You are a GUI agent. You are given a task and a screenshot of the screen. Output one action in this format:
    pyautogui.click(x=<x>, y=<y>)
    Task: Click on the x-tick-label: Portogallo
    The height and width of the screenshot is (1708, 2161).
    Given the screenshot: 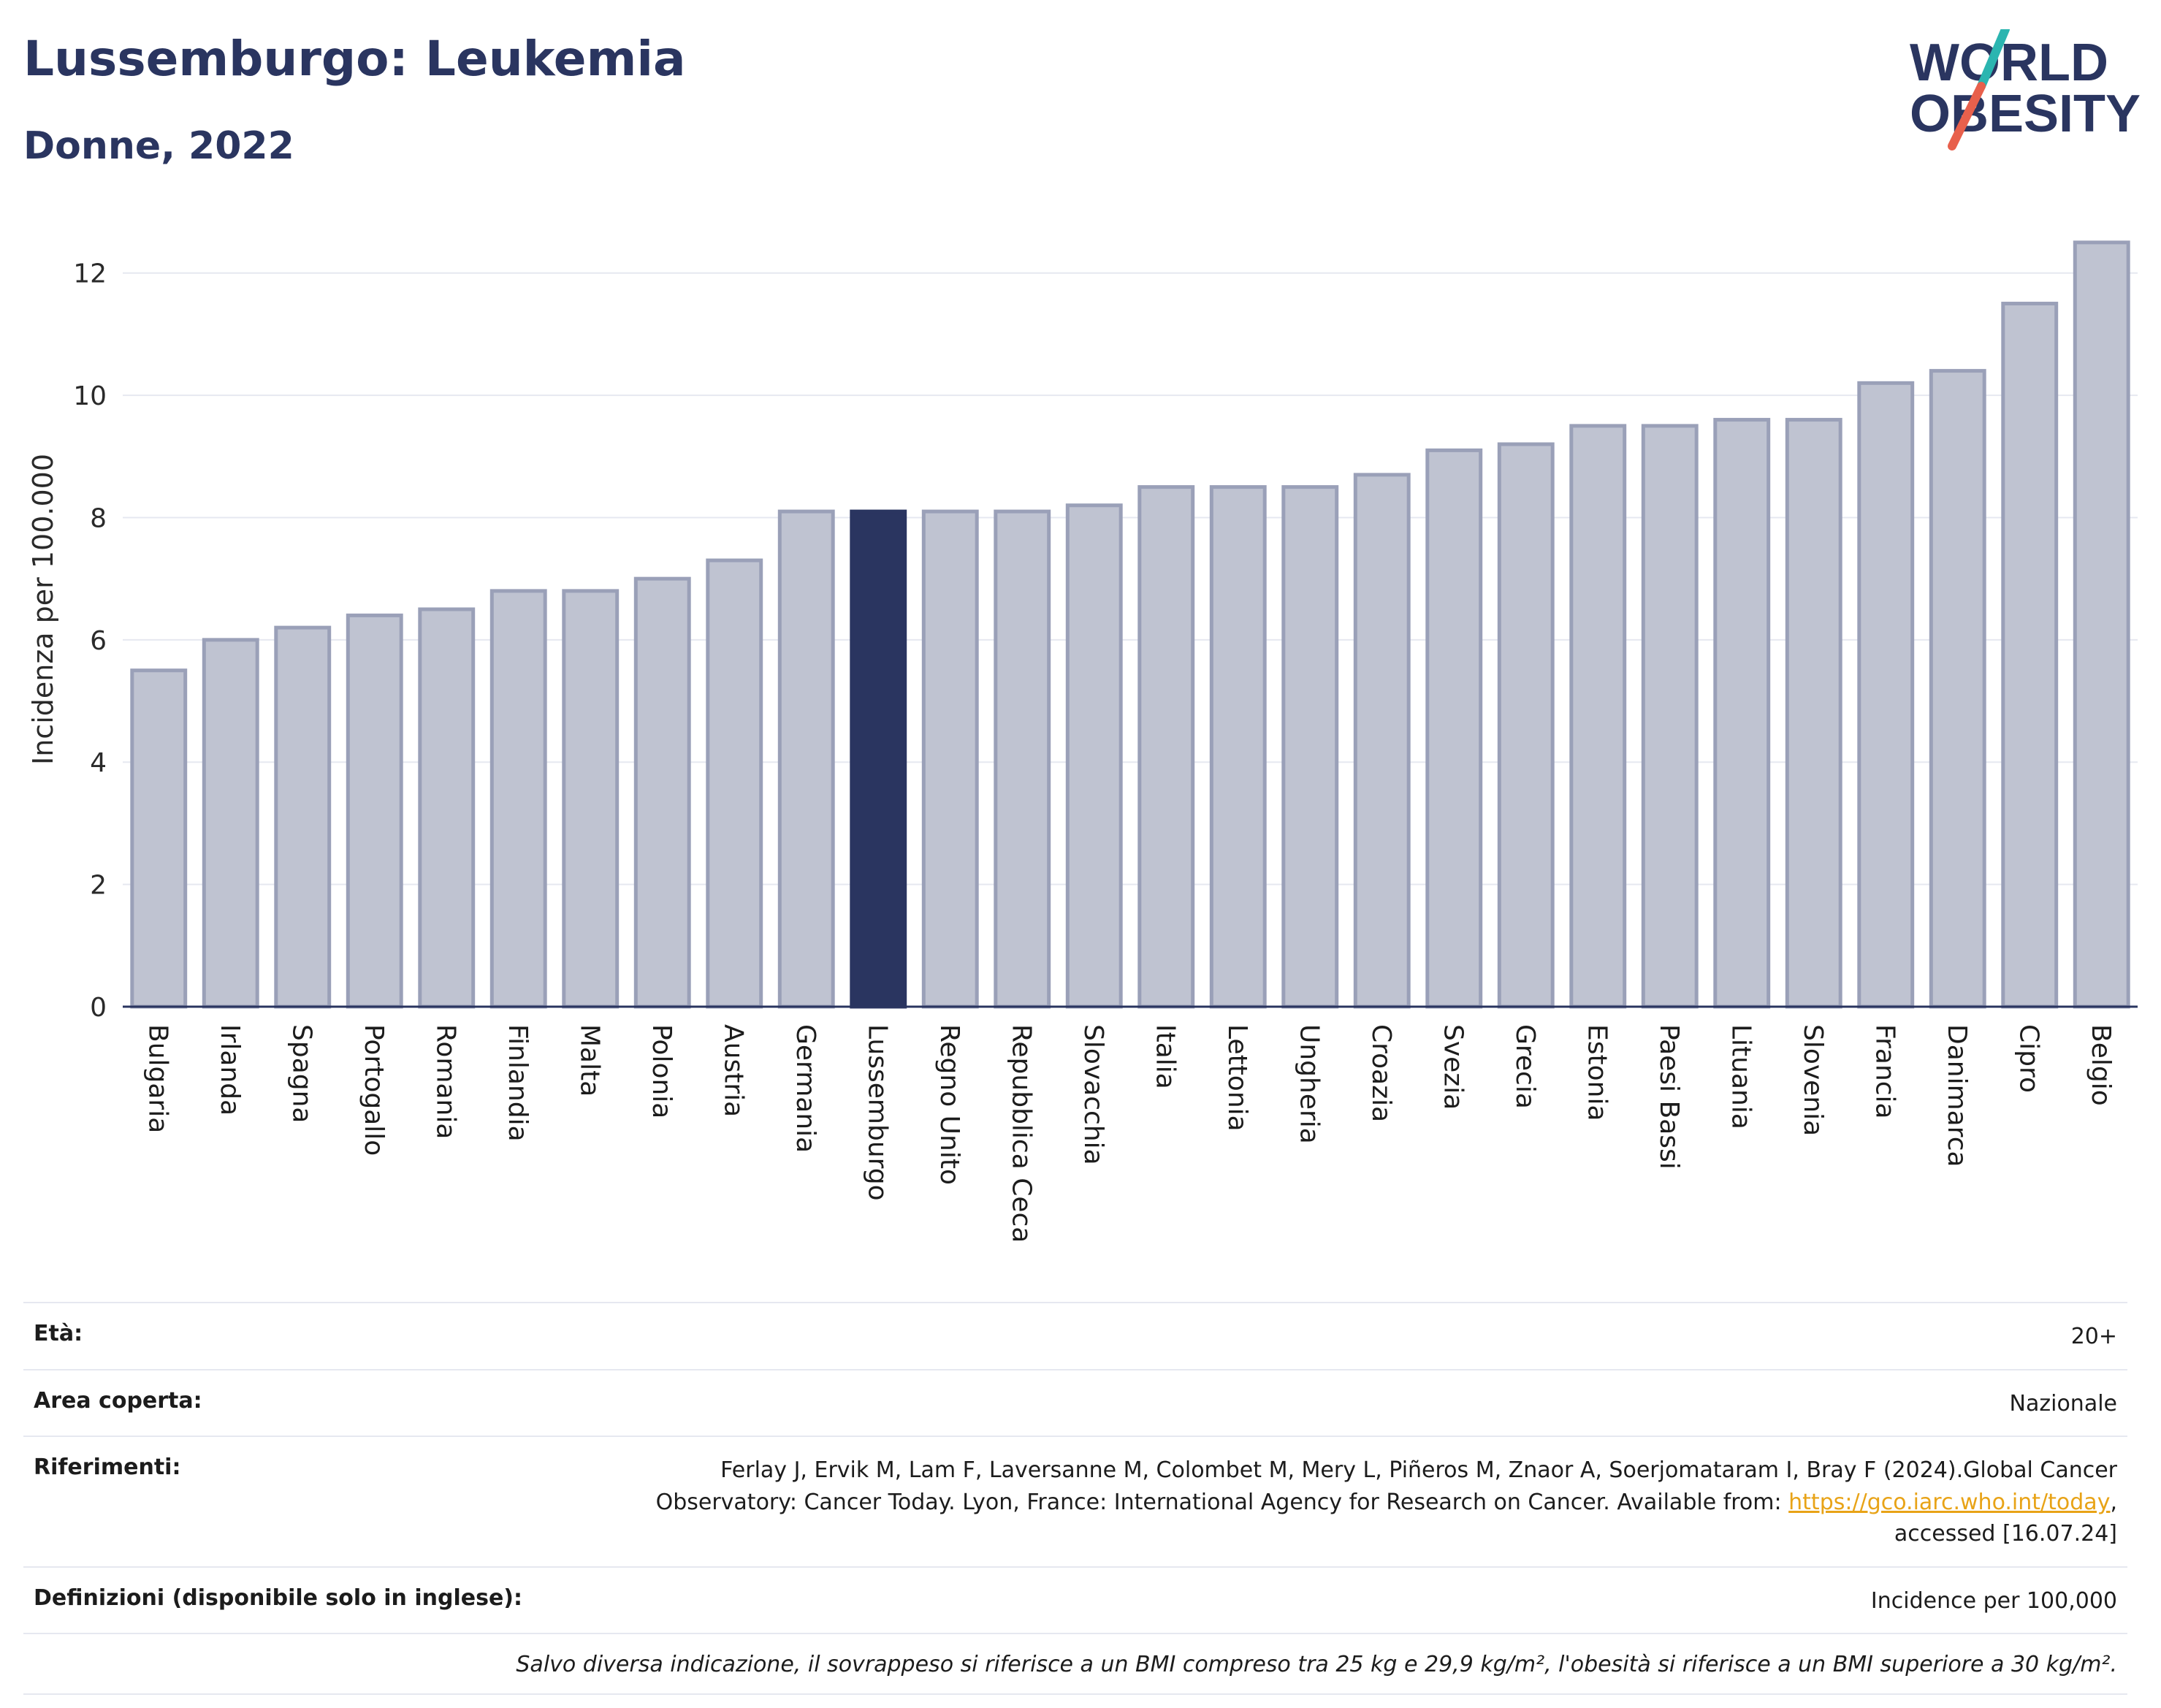 What is the action you would take?
    pyautogui.click(x=374, y=1090)
    